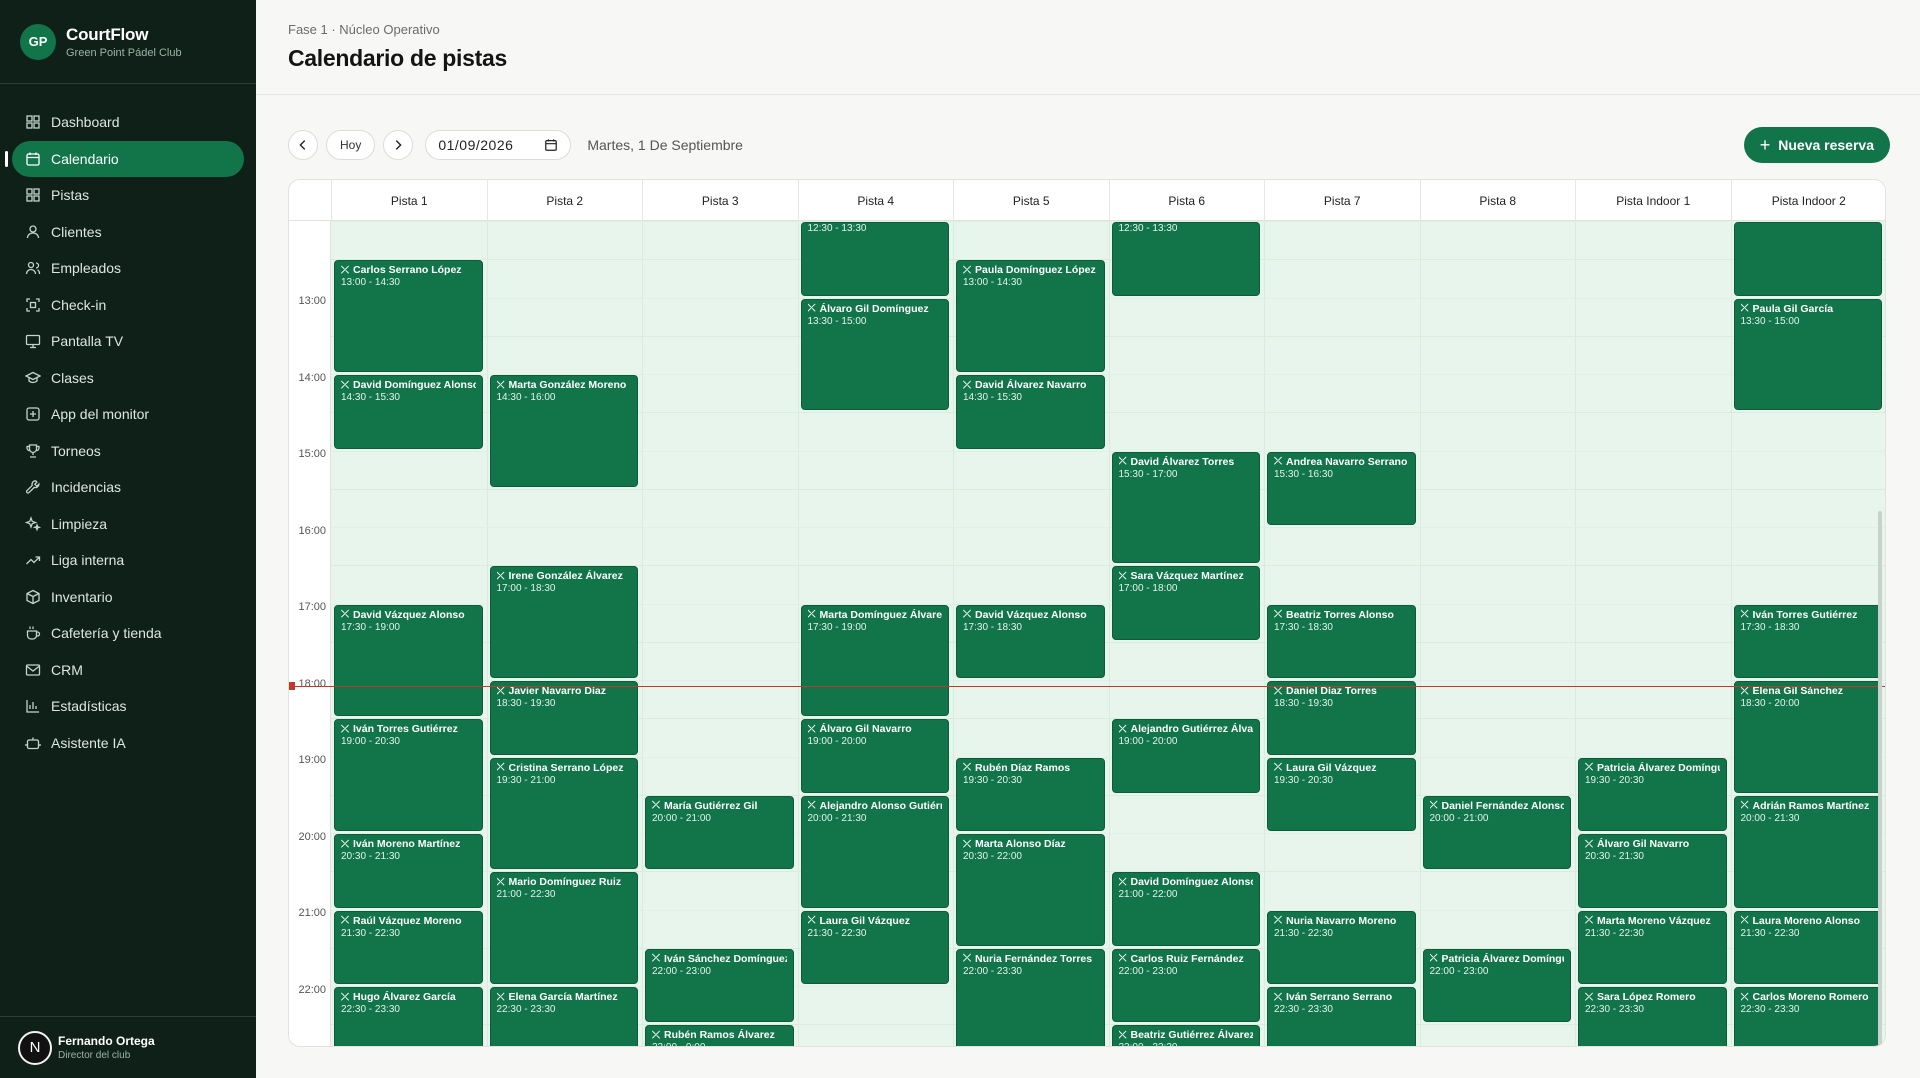 The image size is (1920, 1078). I want to click on booking-event: ⤫ Rubén Ramos Álvarez23:00 - 0:00, so click(719, 1035).